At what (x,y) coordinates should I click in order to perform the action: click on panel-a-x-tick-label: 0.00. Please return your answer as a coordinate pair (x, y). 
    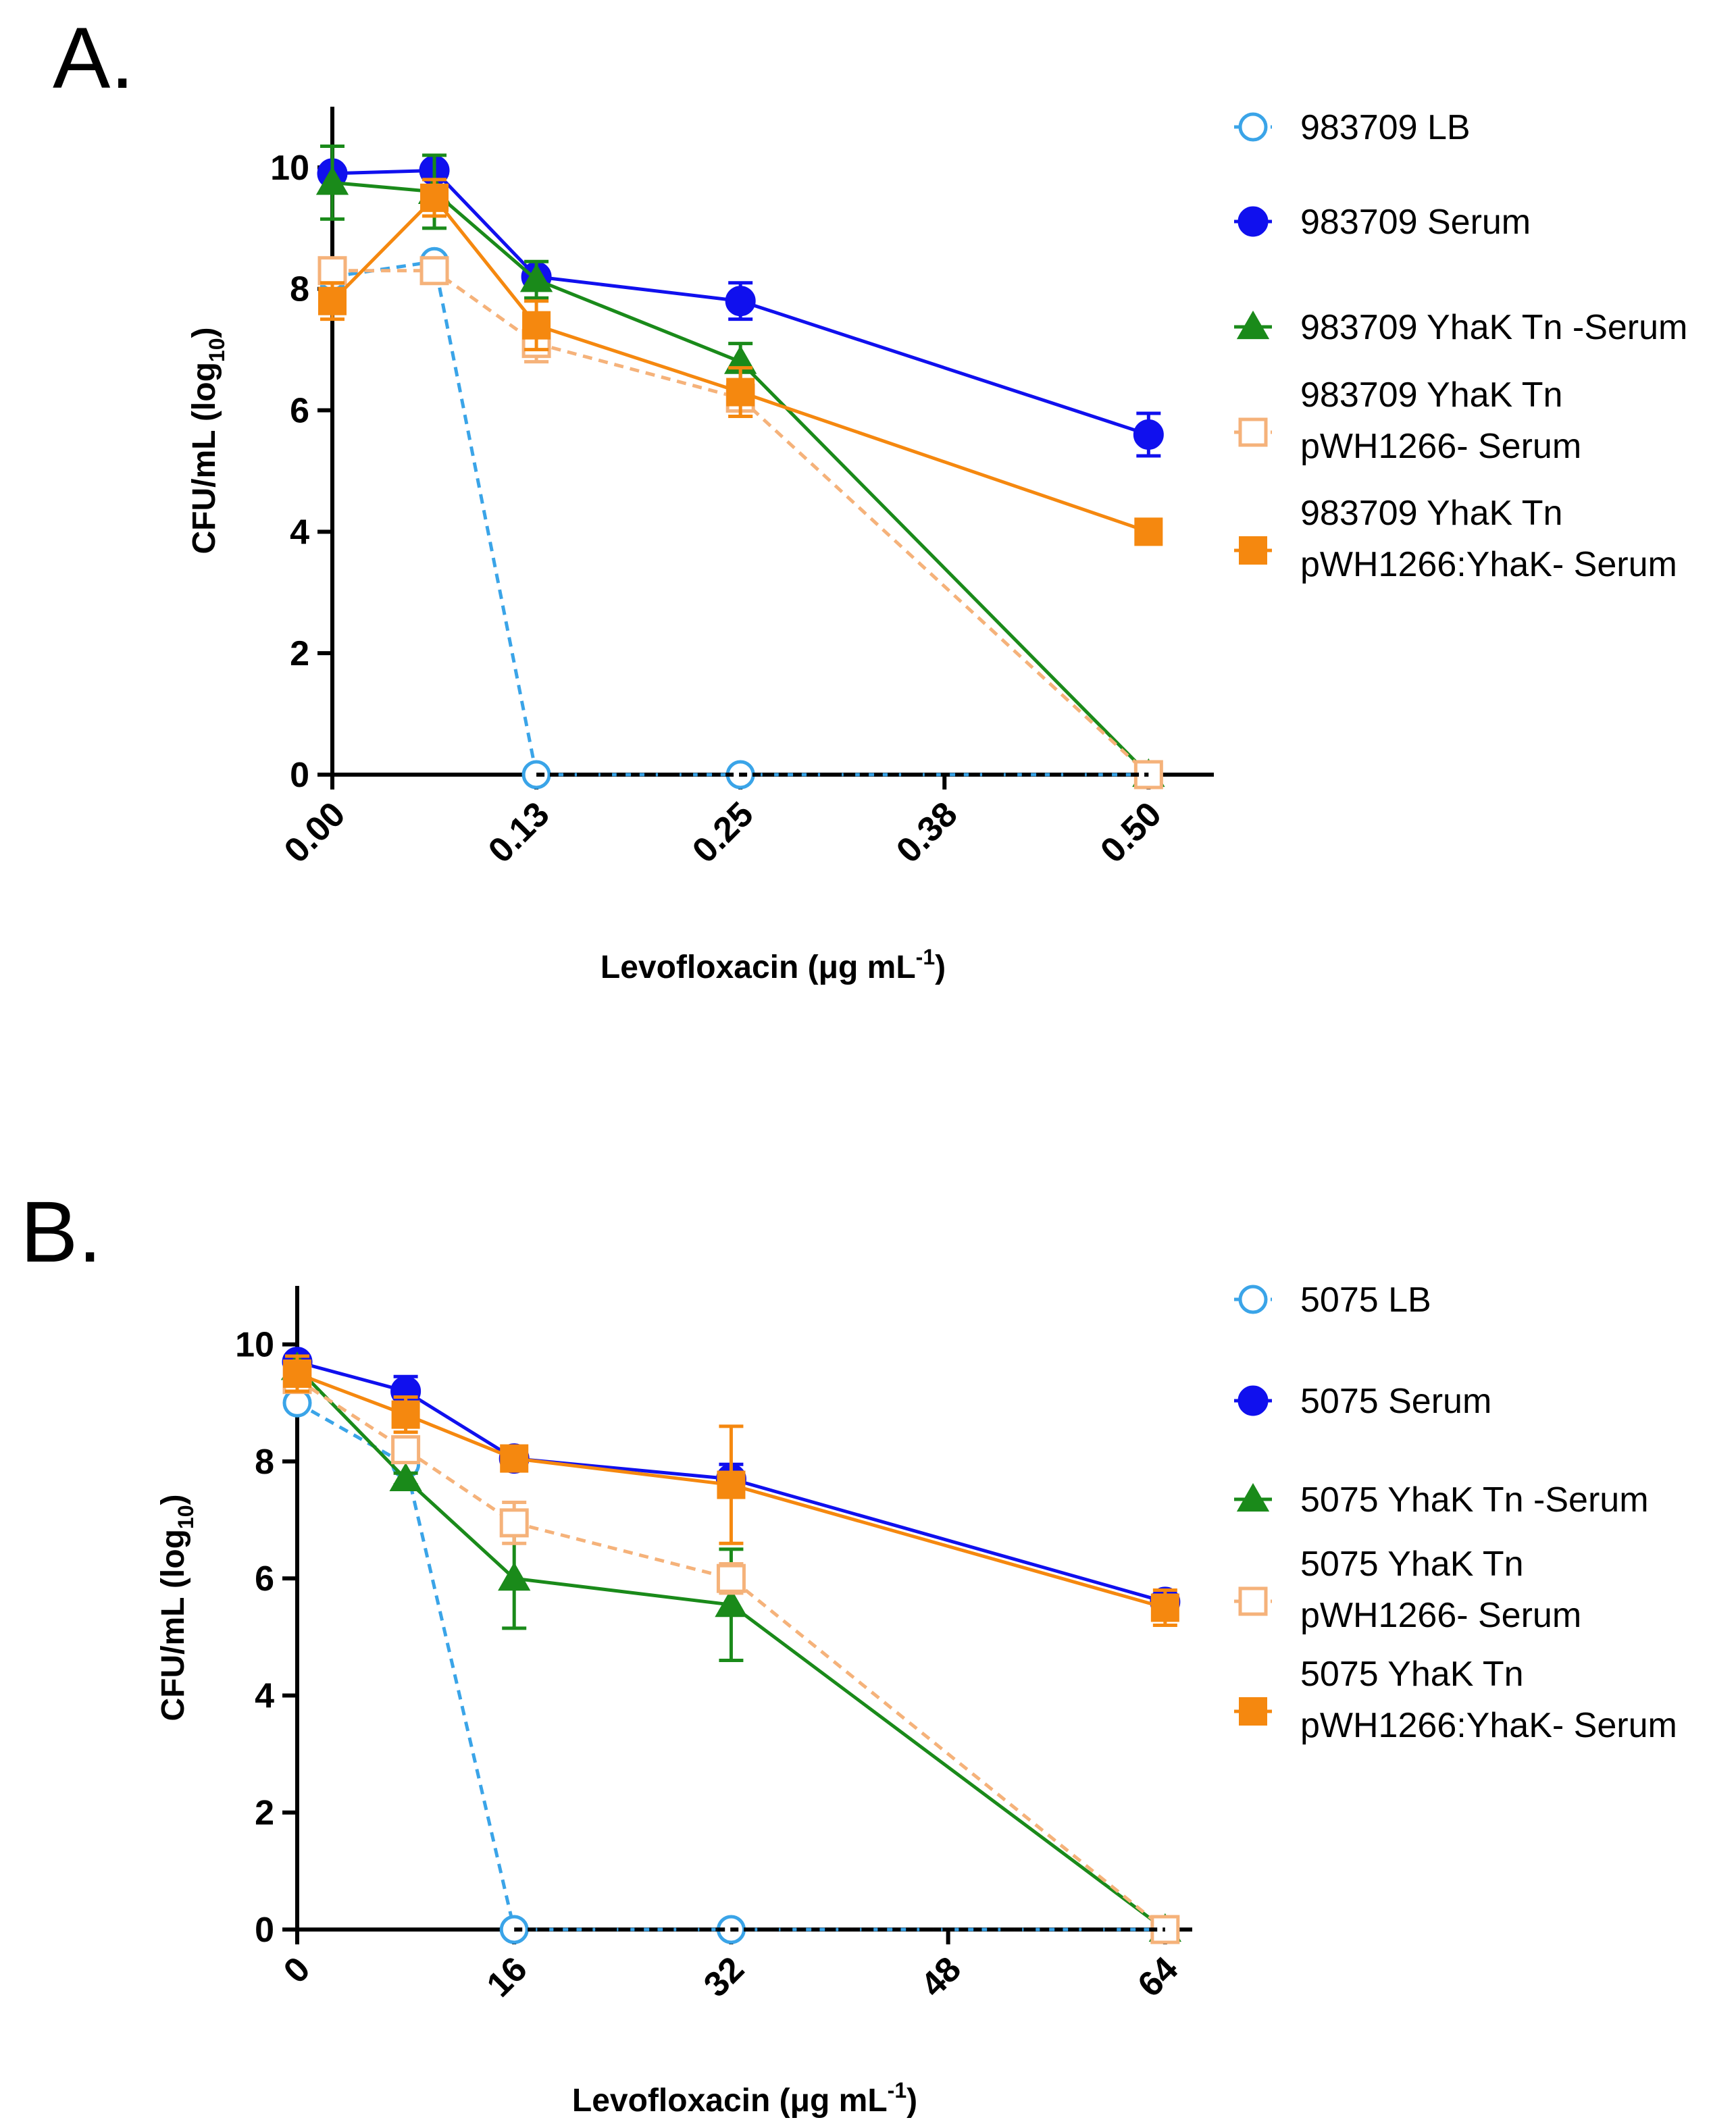
    Looking at the image, I should click on (315, 832).